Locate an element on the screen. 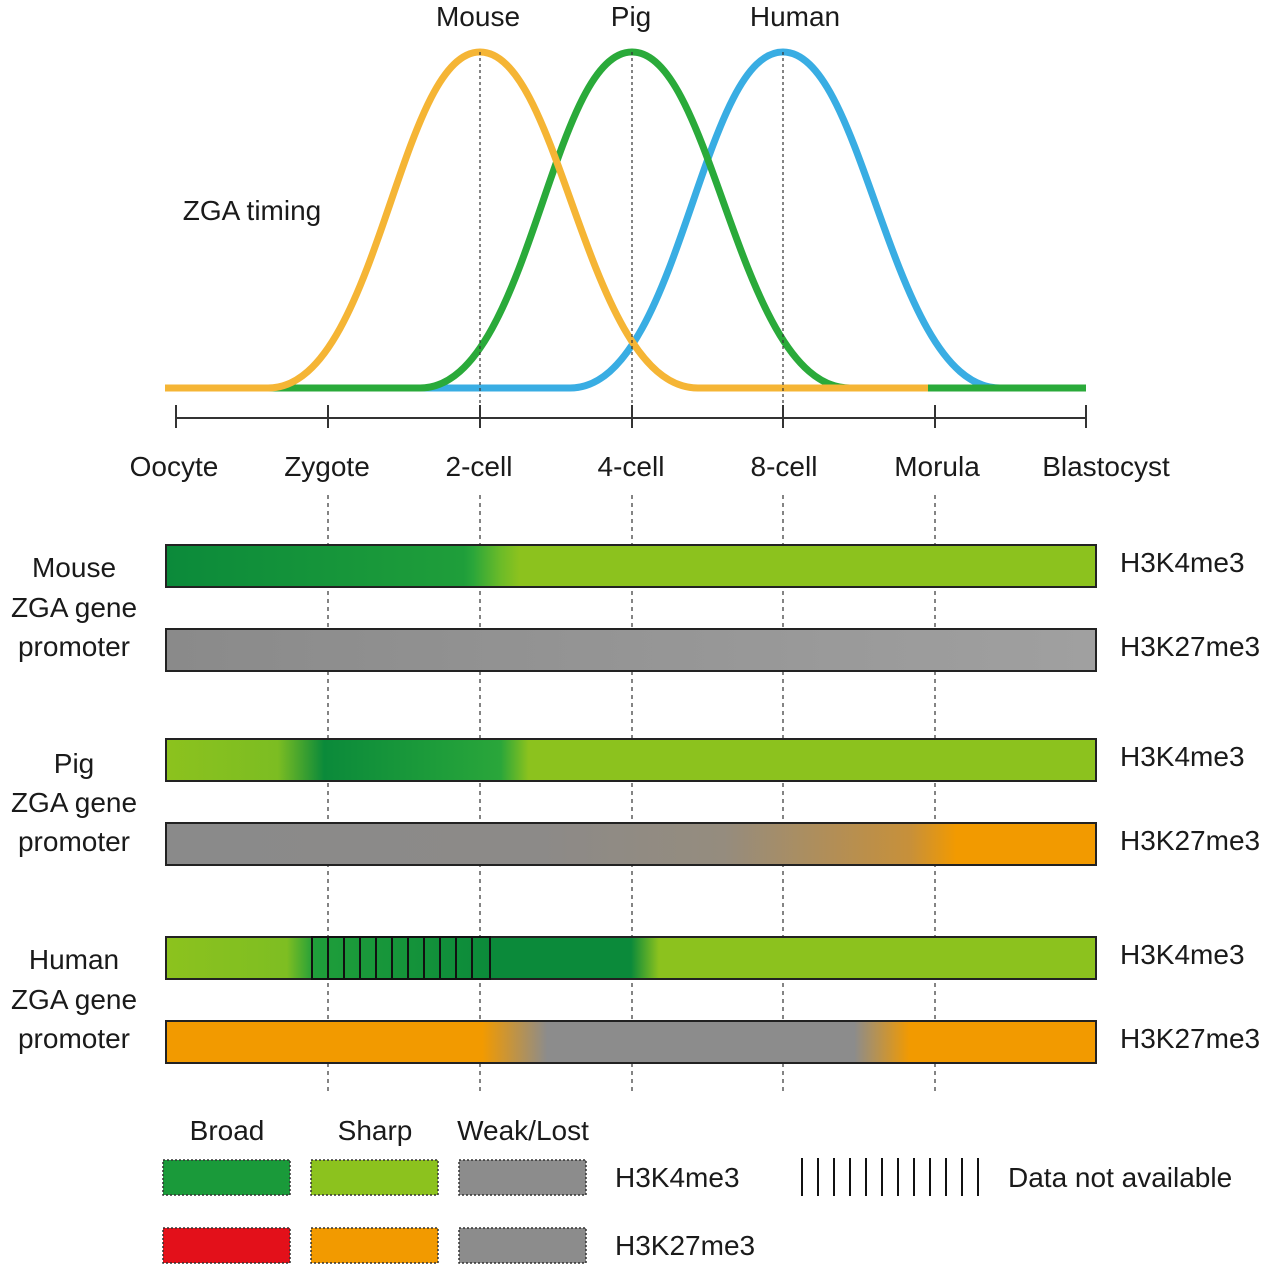  stage-4-cell: 4-cell is located at coordinates (631, 466).